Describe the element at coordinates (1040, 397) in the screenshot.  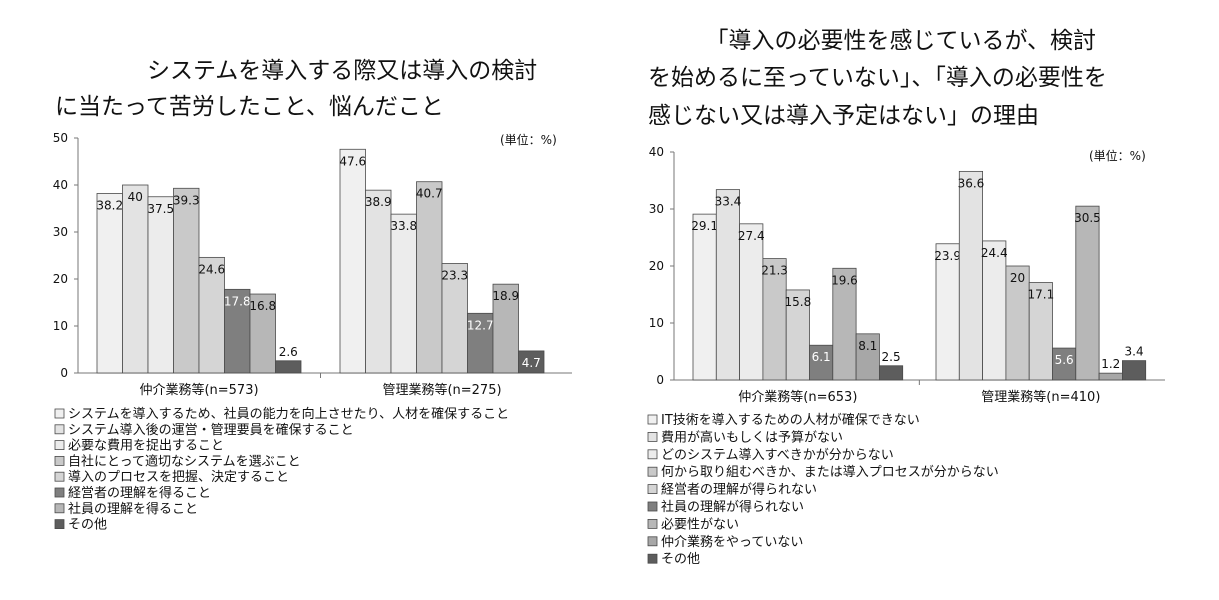
I see `category-label: 管理業務等(n=410)` at that location.